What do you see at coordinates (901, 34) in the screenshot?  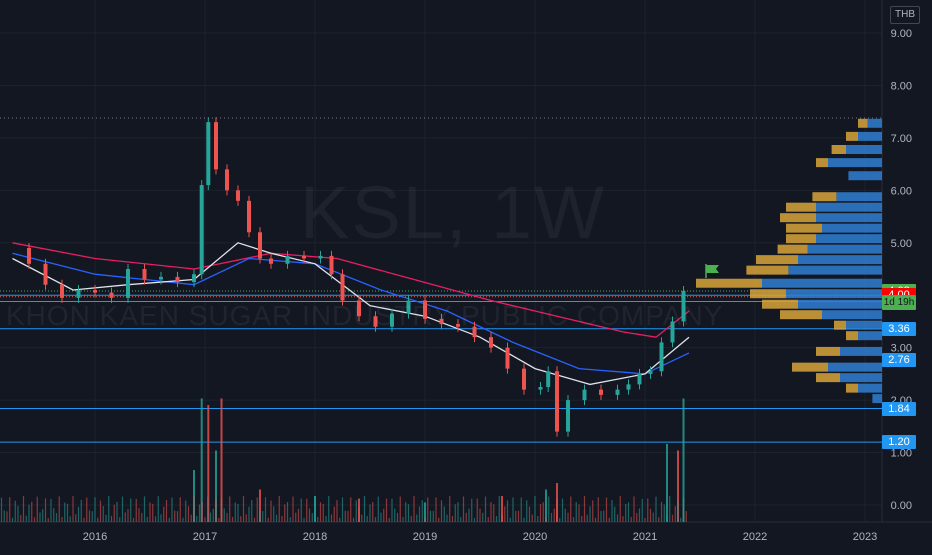 I see `y-tick-label: 9.00` at bounding box center [901, 34].